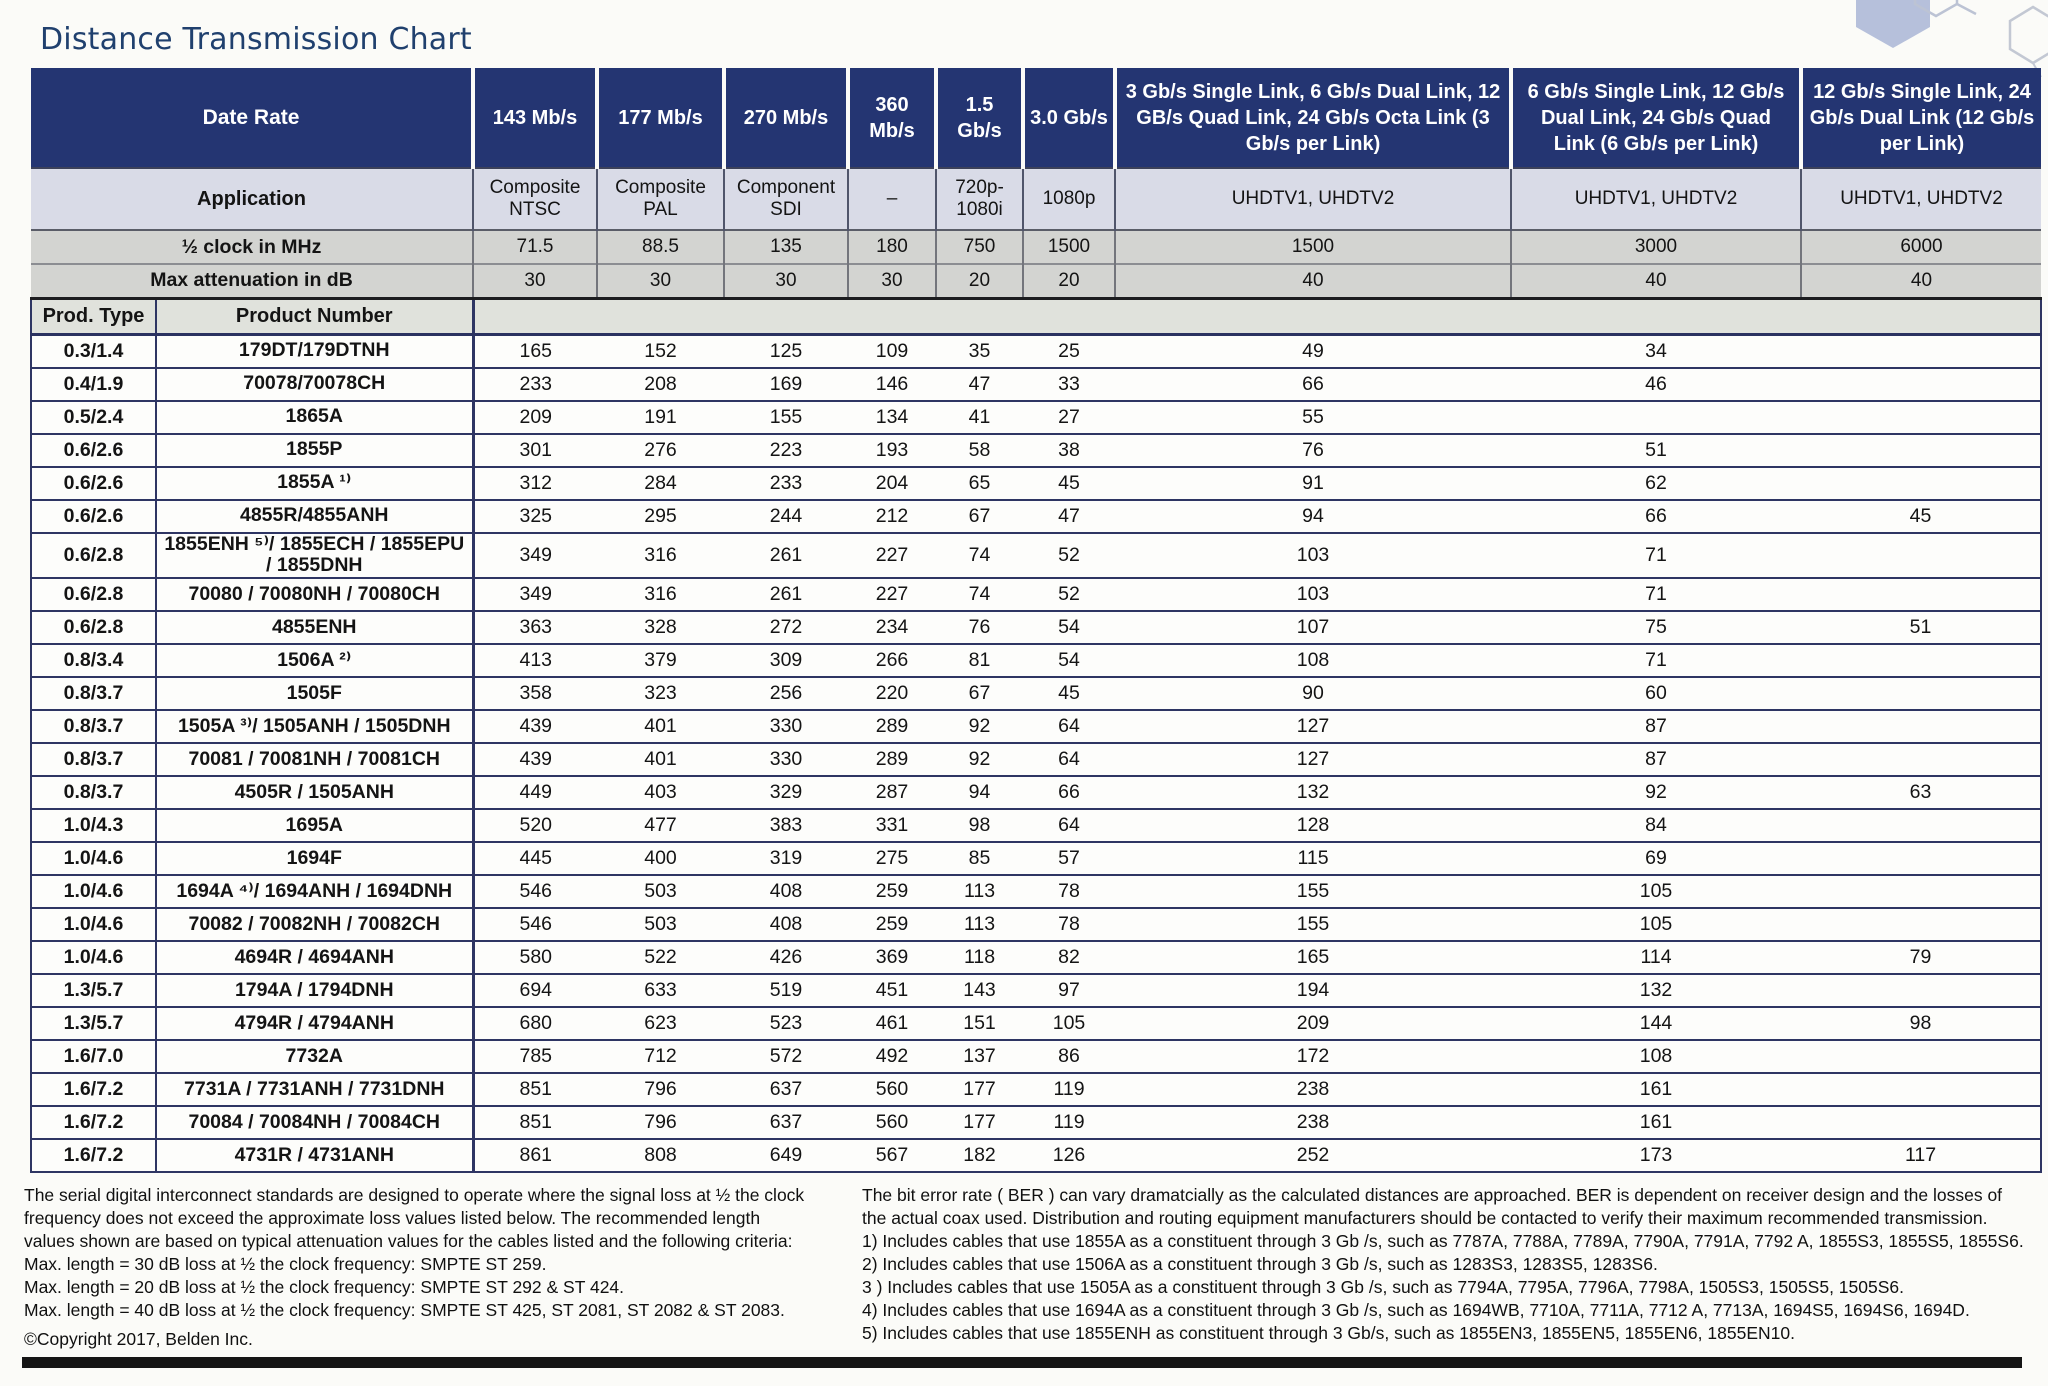 This screenshot has width=2048, height=1386. Describe the element at coordinates (1069, 991) in the screenshot. I see `distance-value-cell: 97` at that location.